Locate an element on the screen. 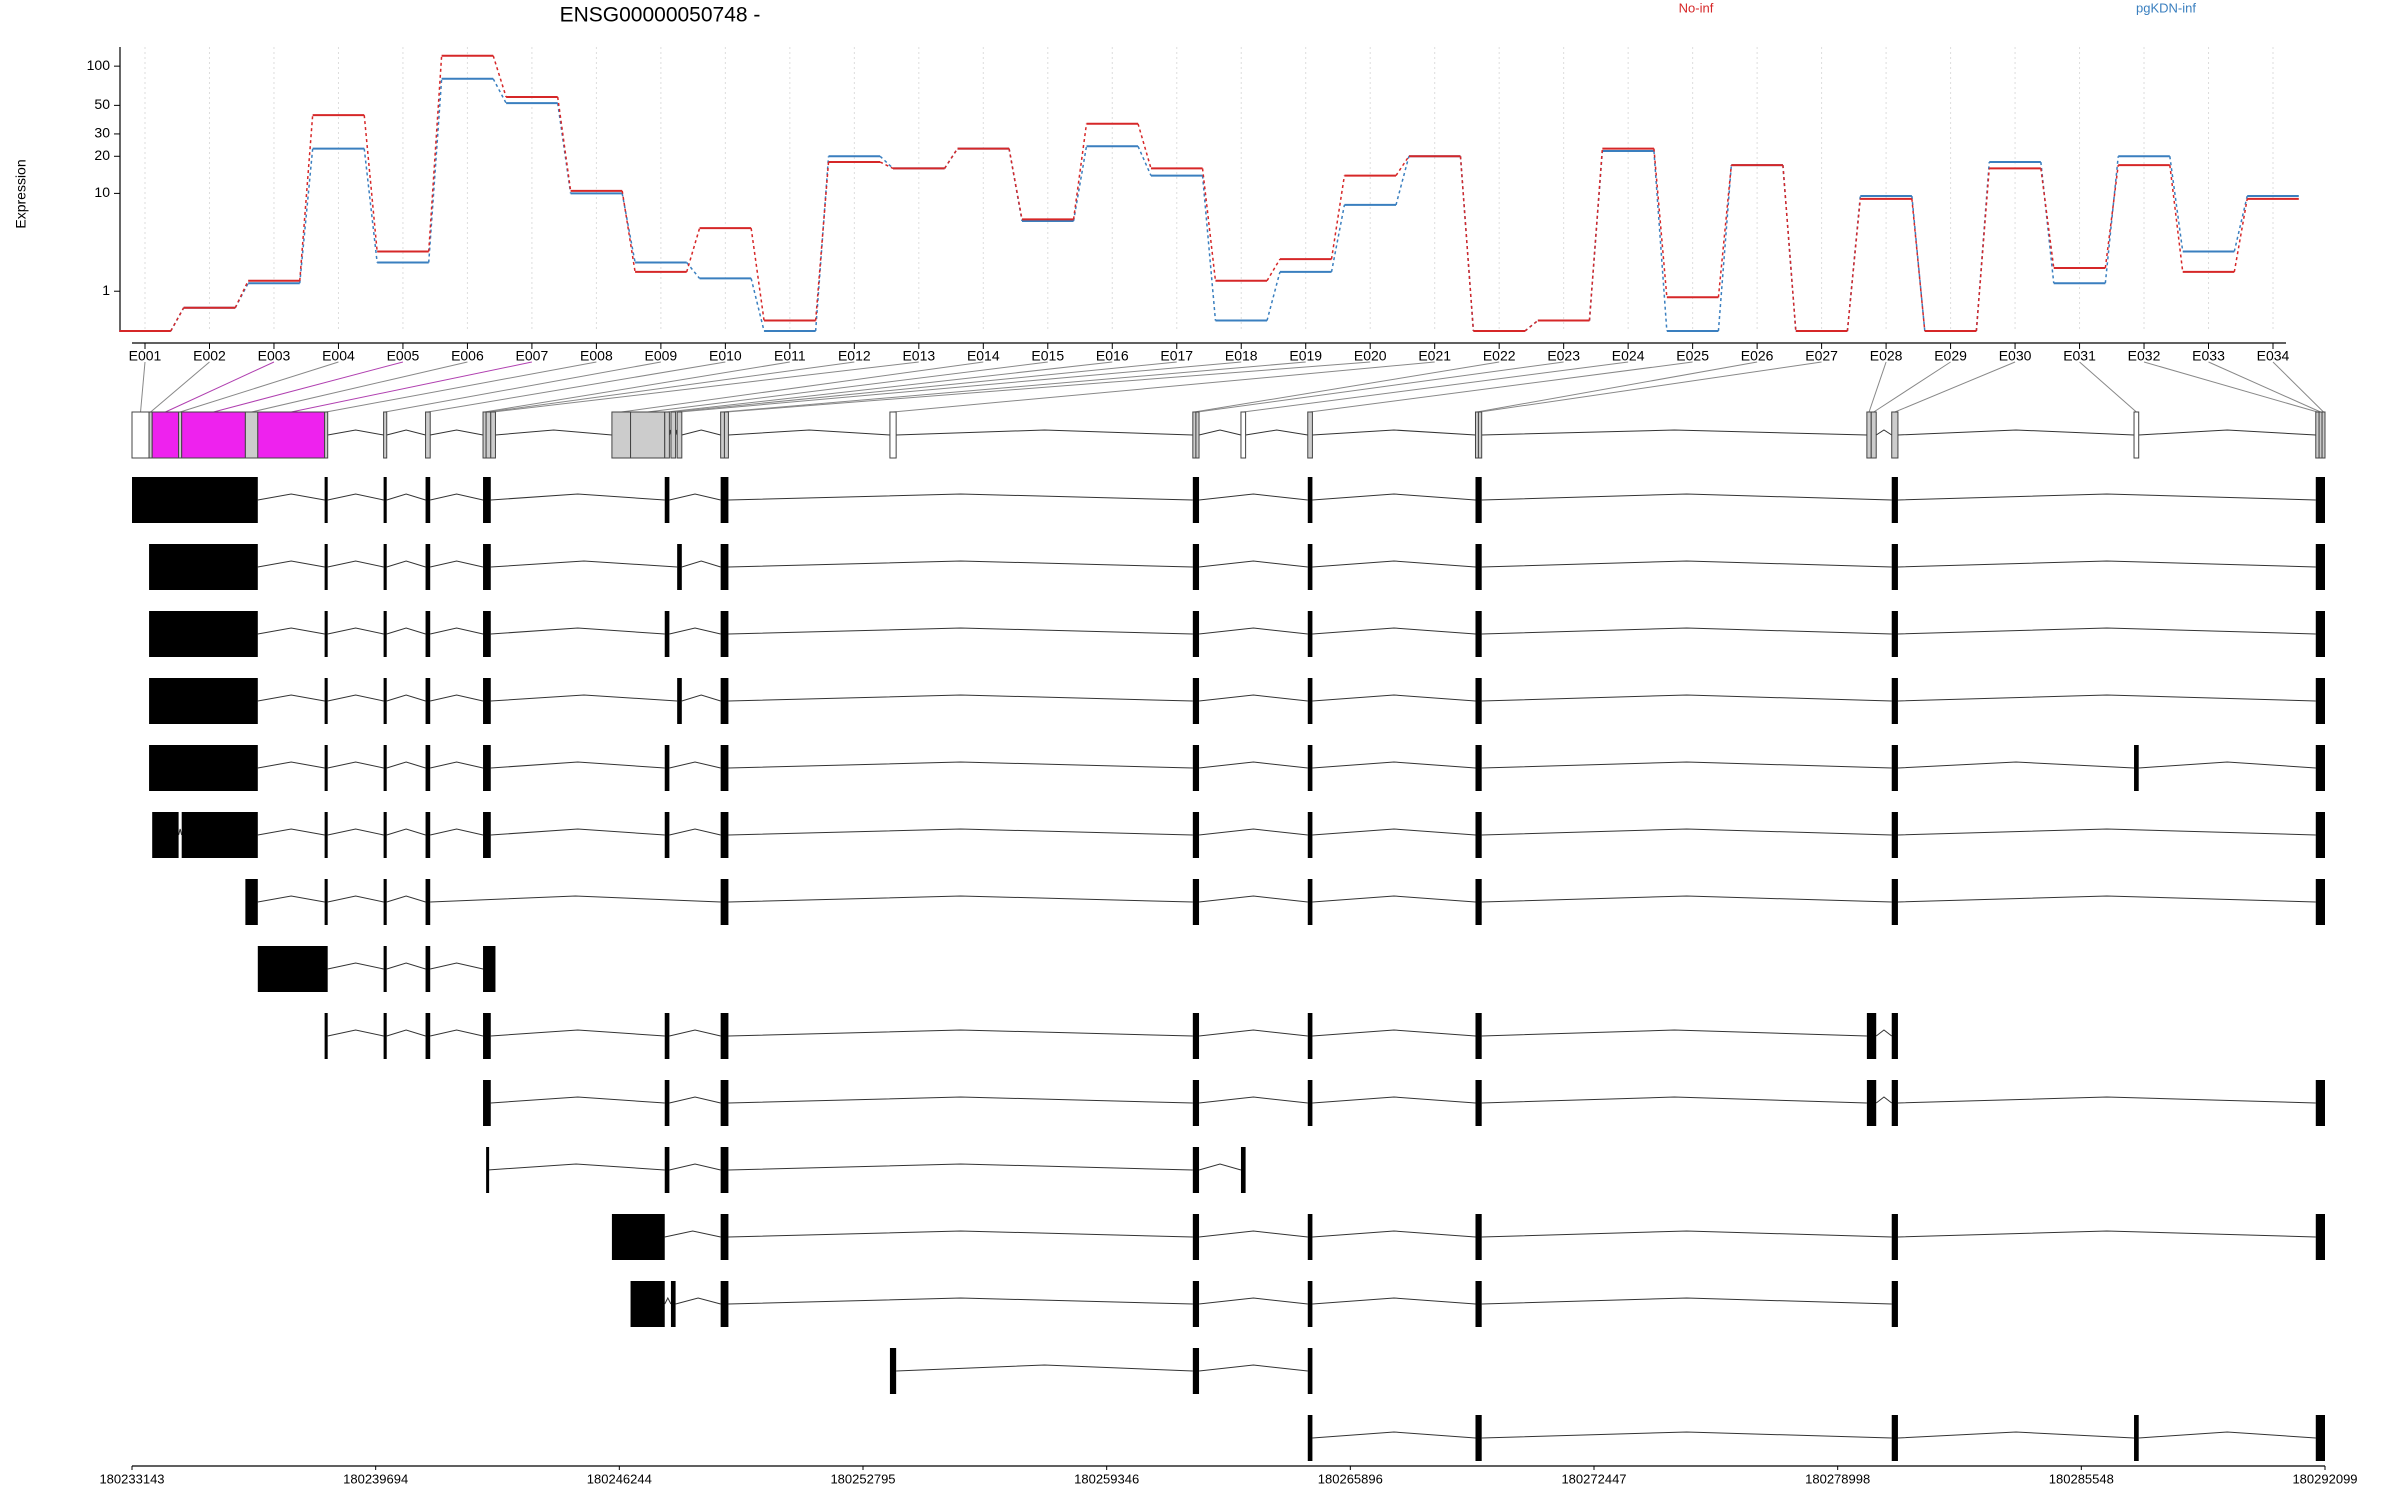 This screenshot has width=2400, height=1490. x-tick-label: E017 is located at coordinates (1176, 356).